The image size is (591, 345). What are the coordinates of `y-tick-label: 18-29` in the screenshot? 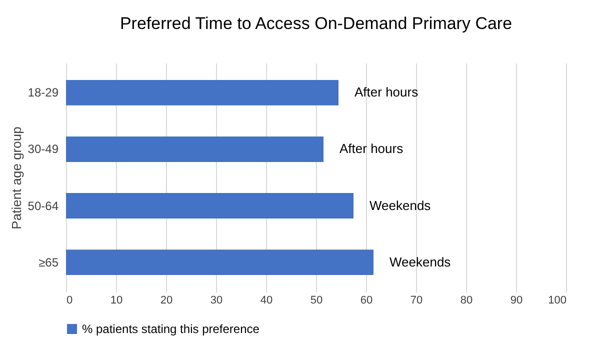 It's located at (43, 93).